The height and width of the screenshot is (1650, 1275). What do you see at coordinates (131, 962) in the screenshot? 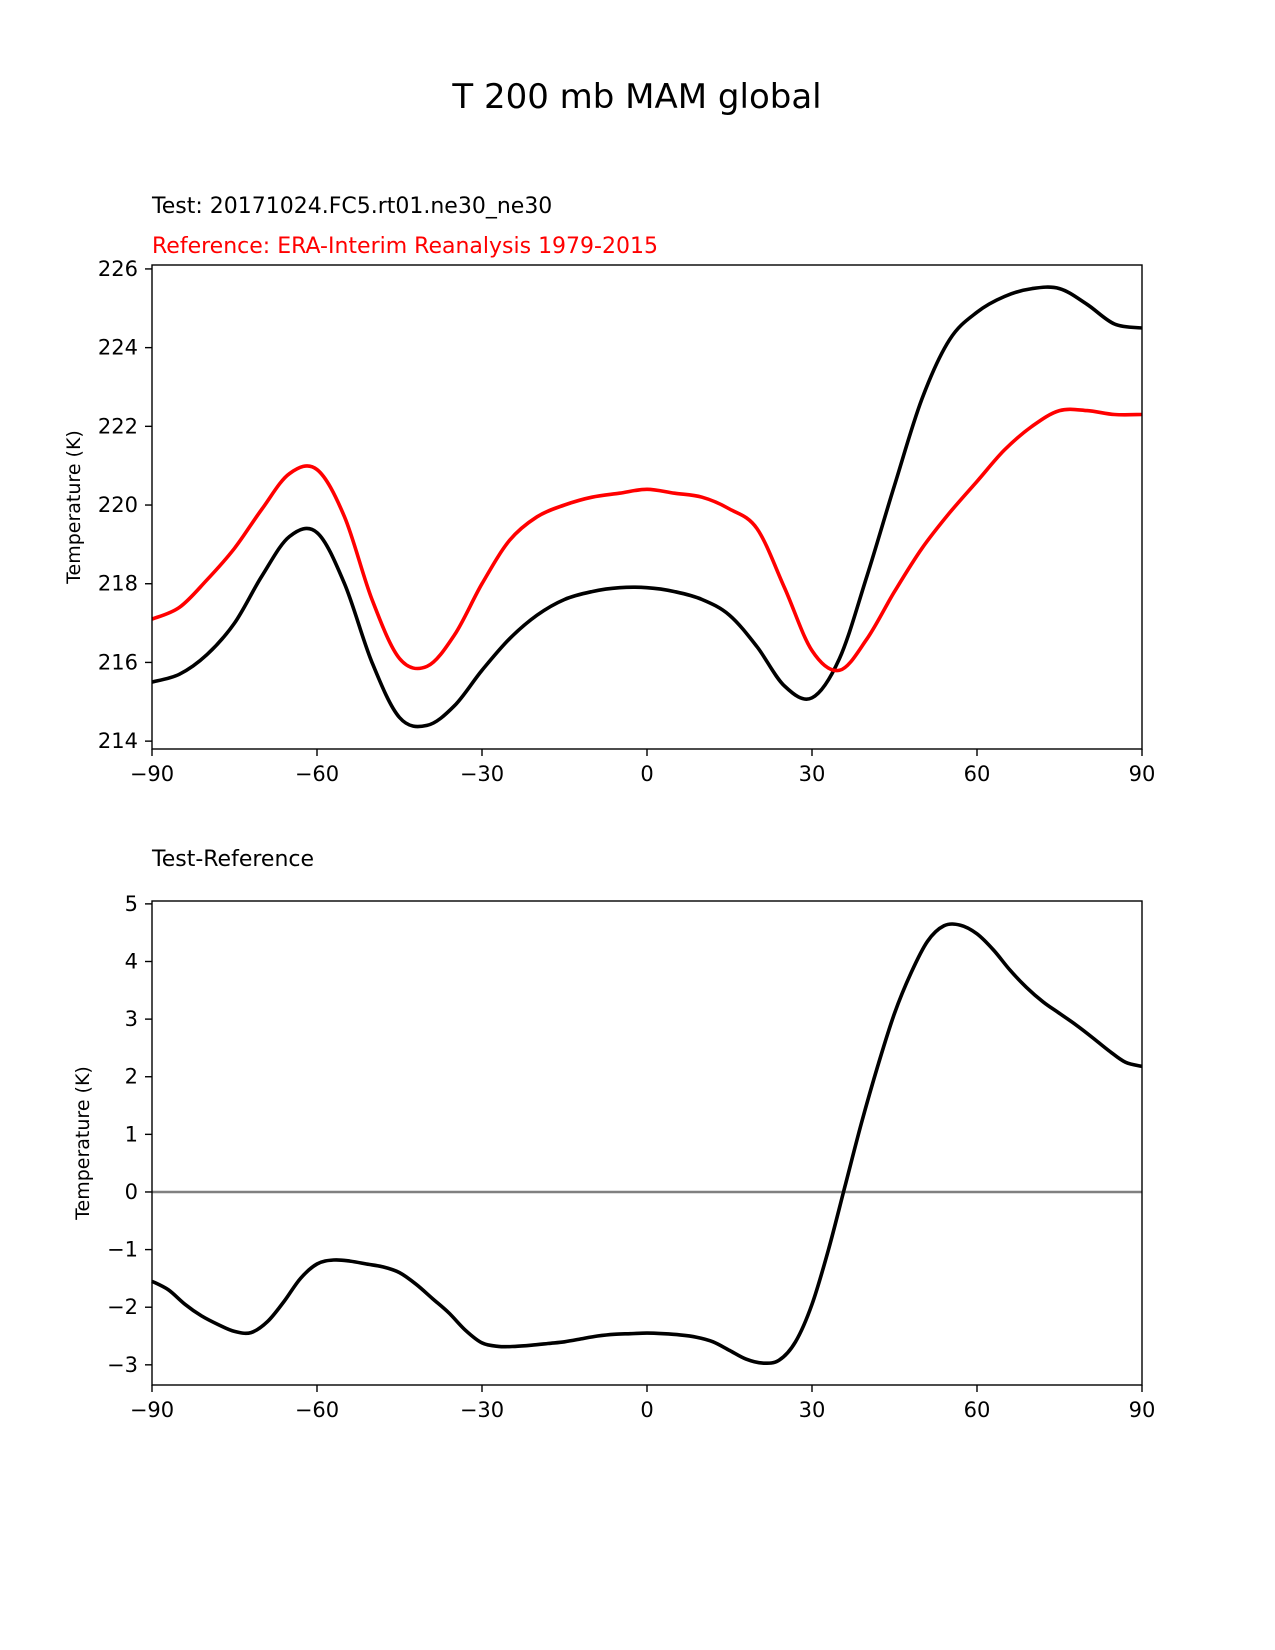
I see `y-tick-label: 4` at bounding box center [131, 962].